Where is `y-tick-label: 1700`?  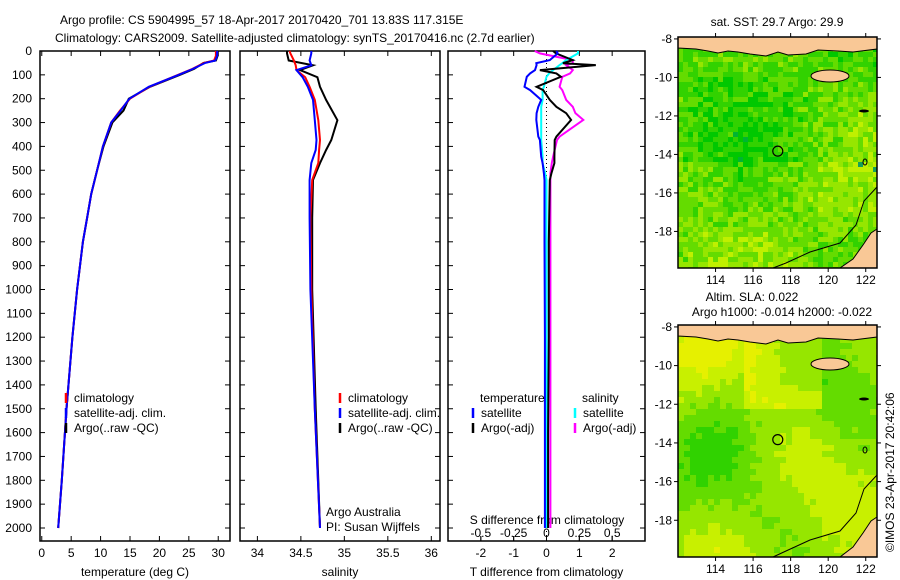 y-tick-label: 1700 is located at coordinates (18, 456).